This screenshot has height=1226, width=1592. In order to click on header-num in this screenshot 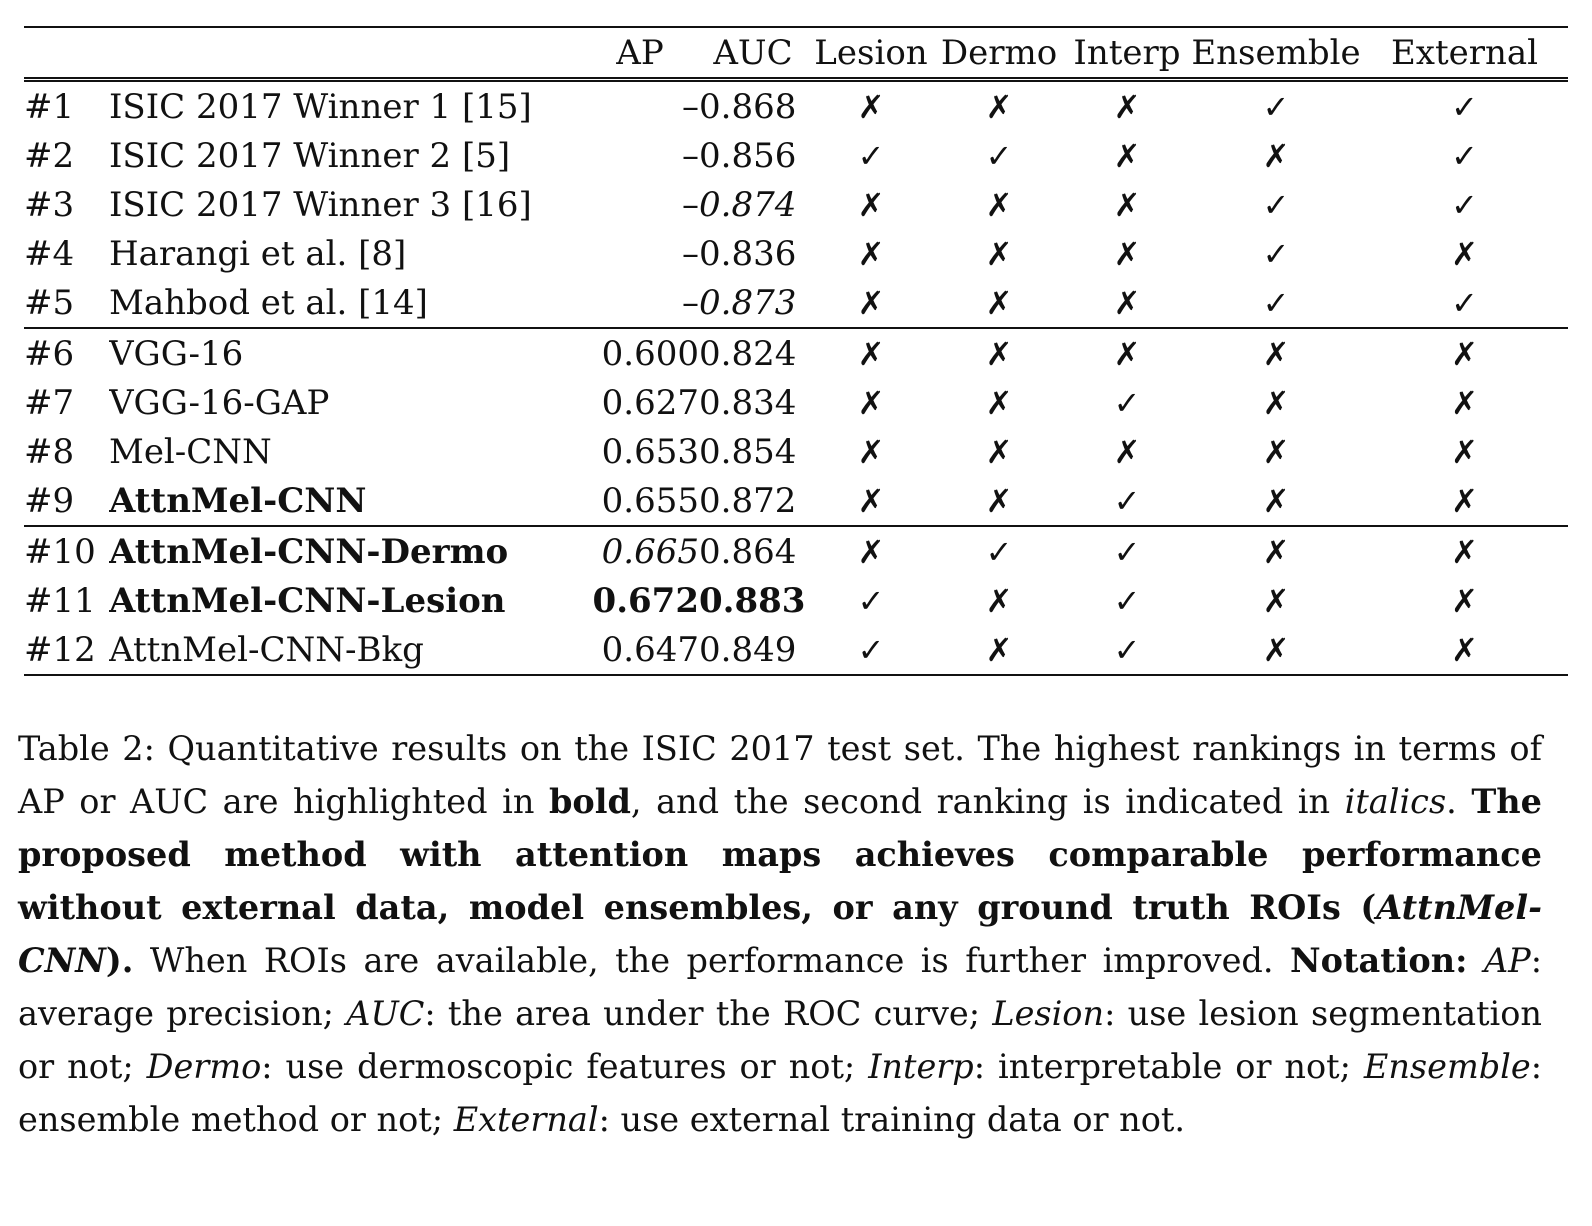, I will do `click(66, 53)`.